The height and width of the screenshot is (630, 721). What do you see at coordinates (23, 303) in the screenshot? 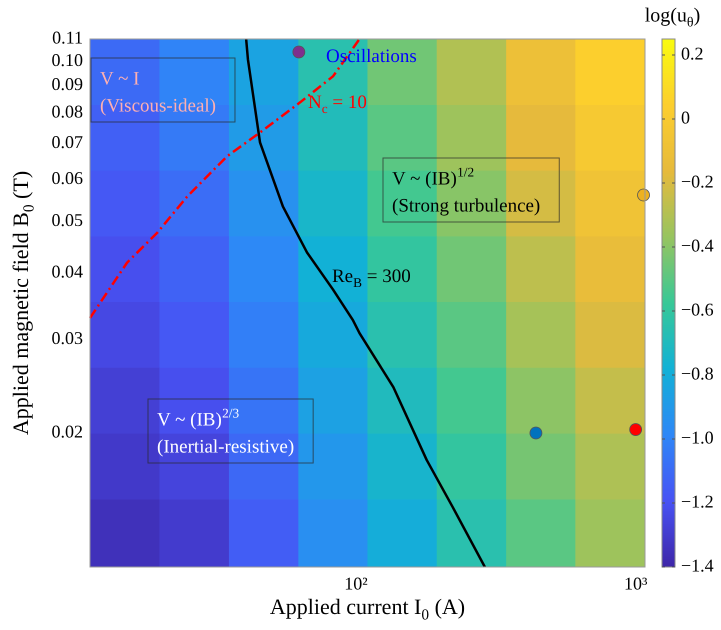
I see `y-axis-title: Applied magnetic field B0 (T)` at bounding box center [23, 303].